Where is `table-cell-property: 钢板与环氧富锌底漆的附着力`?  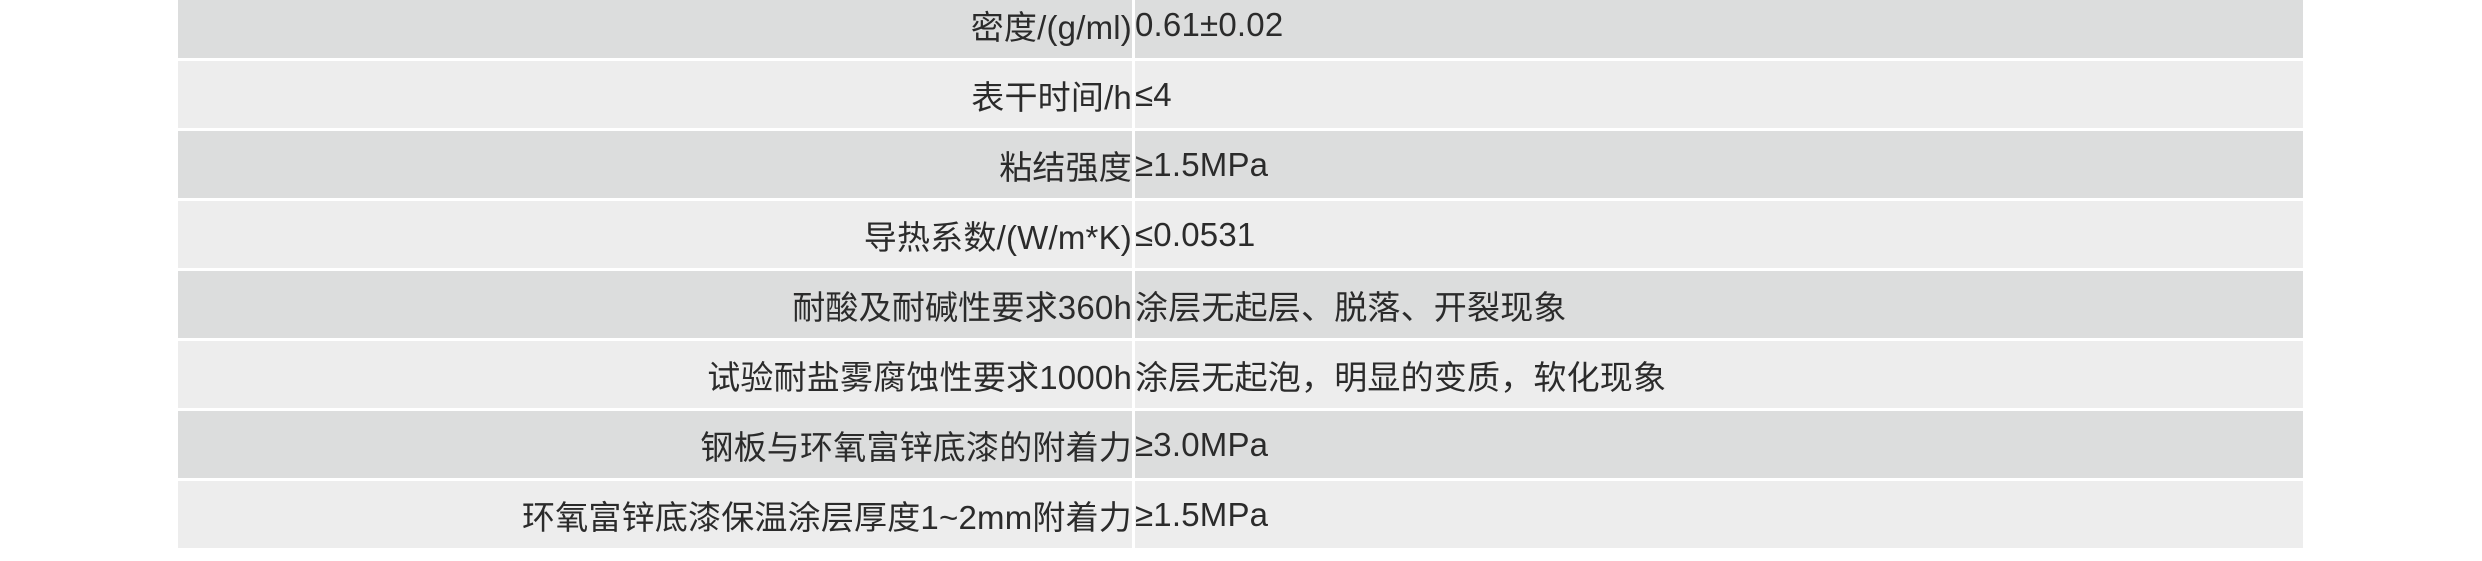 table-cell-property: 钢板与环氧富锌底漆的附着力 is located at coordinates (656, 446).